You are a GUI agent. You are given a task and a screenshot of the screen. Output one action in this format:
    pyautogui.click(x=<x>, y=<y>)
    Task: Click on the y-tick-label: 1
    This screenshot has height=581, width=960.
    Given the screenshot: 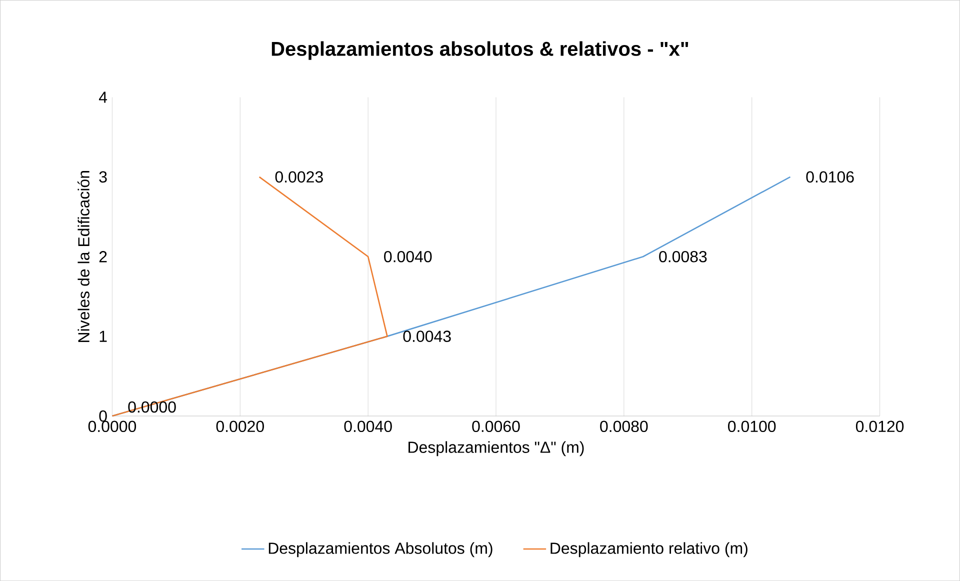 What is the action you would take?
    pyautogui.click(x=103, y=336)
    